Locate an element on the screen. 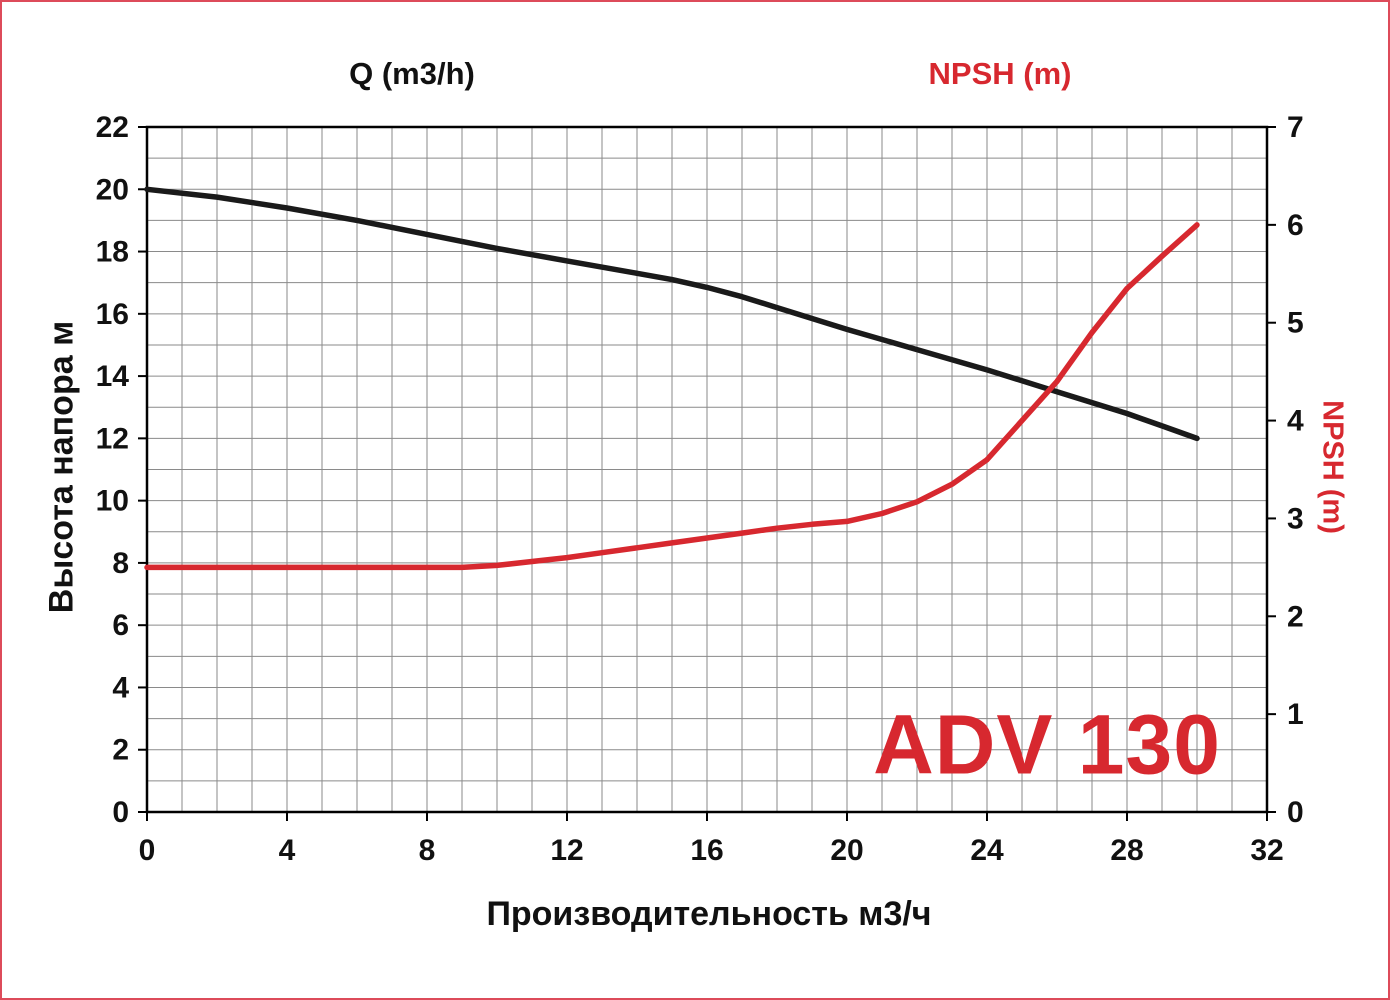 The width and height of the screenshot is (1390, 1000). svg-text: 10 is located at coordinates (112, 501).